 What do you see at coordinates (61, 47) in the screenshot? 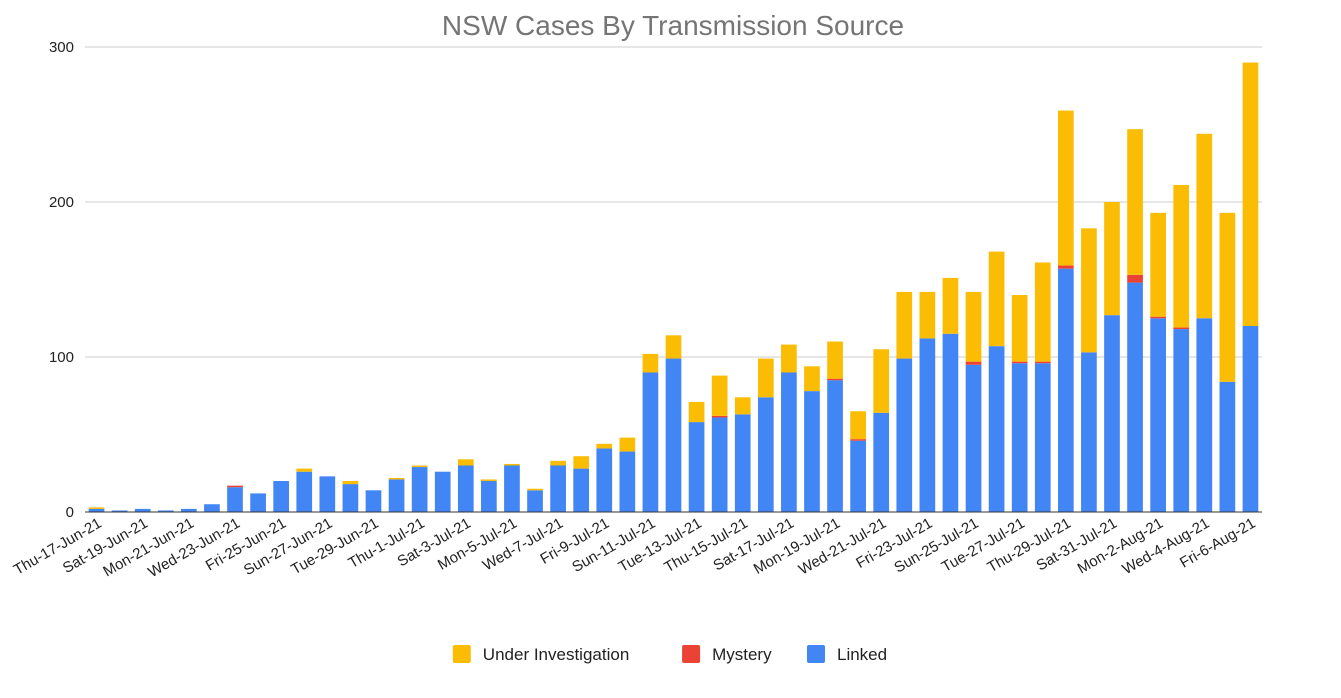
I see `y-tick-label: 300` at bounding box center [61, 47].